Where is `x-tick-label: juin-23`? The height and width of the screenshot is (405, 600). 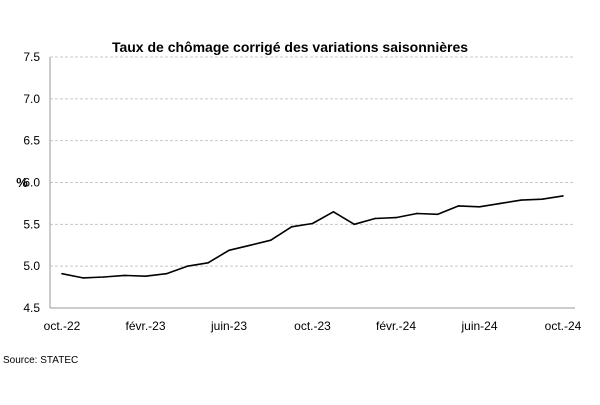
x-tick-label: juin-23 is located at coordinates (228, 326).